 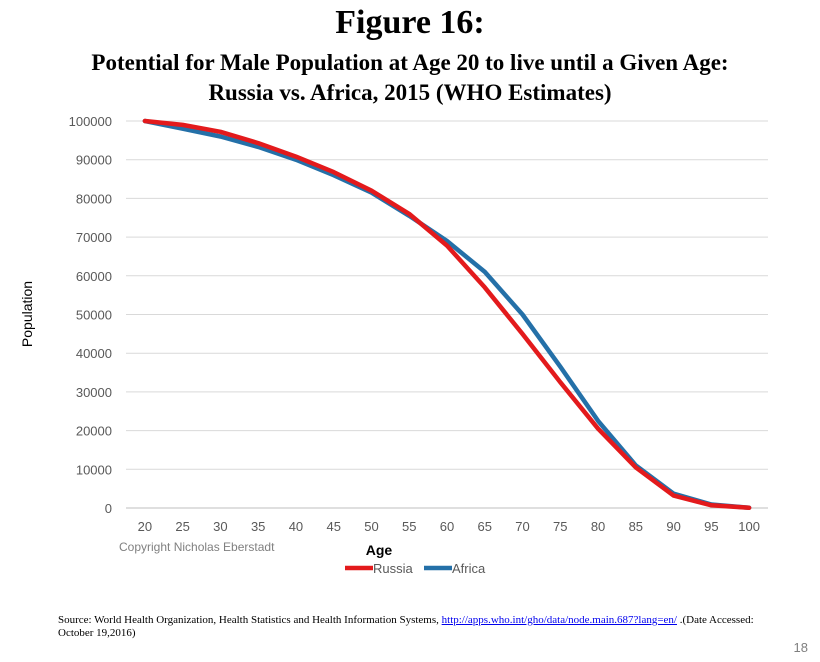 What do you see at coordinates (800, 647) in the screenshot?
I see `page-number: 18` at bounding box center [800, 647].